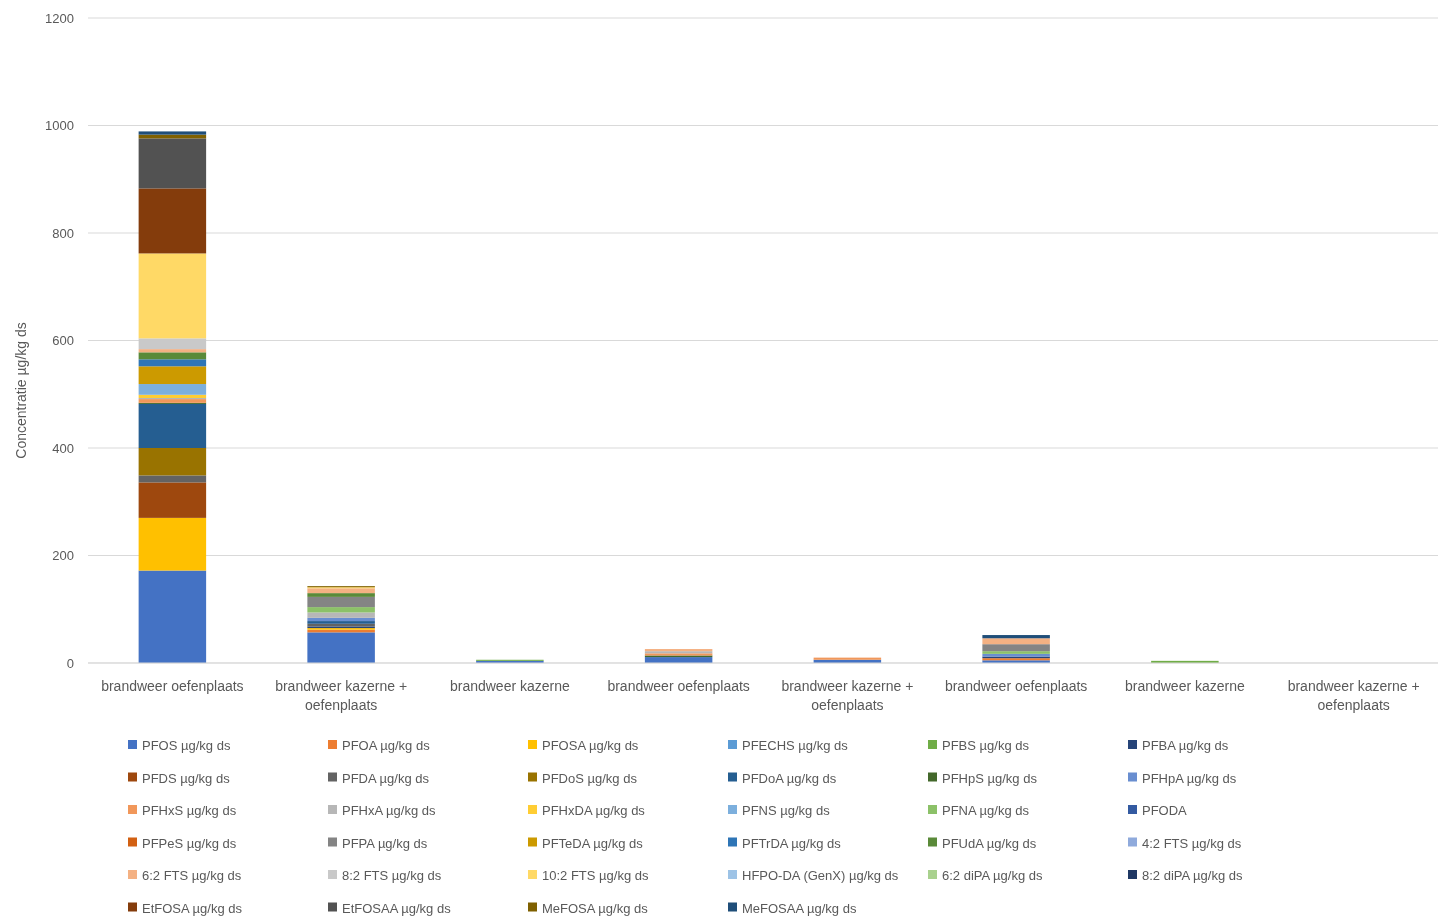 The width and height of the screenshot is (1438, 918). I want to click on legend-label: EtFOSA µg/kg ds, so click(192, 908).